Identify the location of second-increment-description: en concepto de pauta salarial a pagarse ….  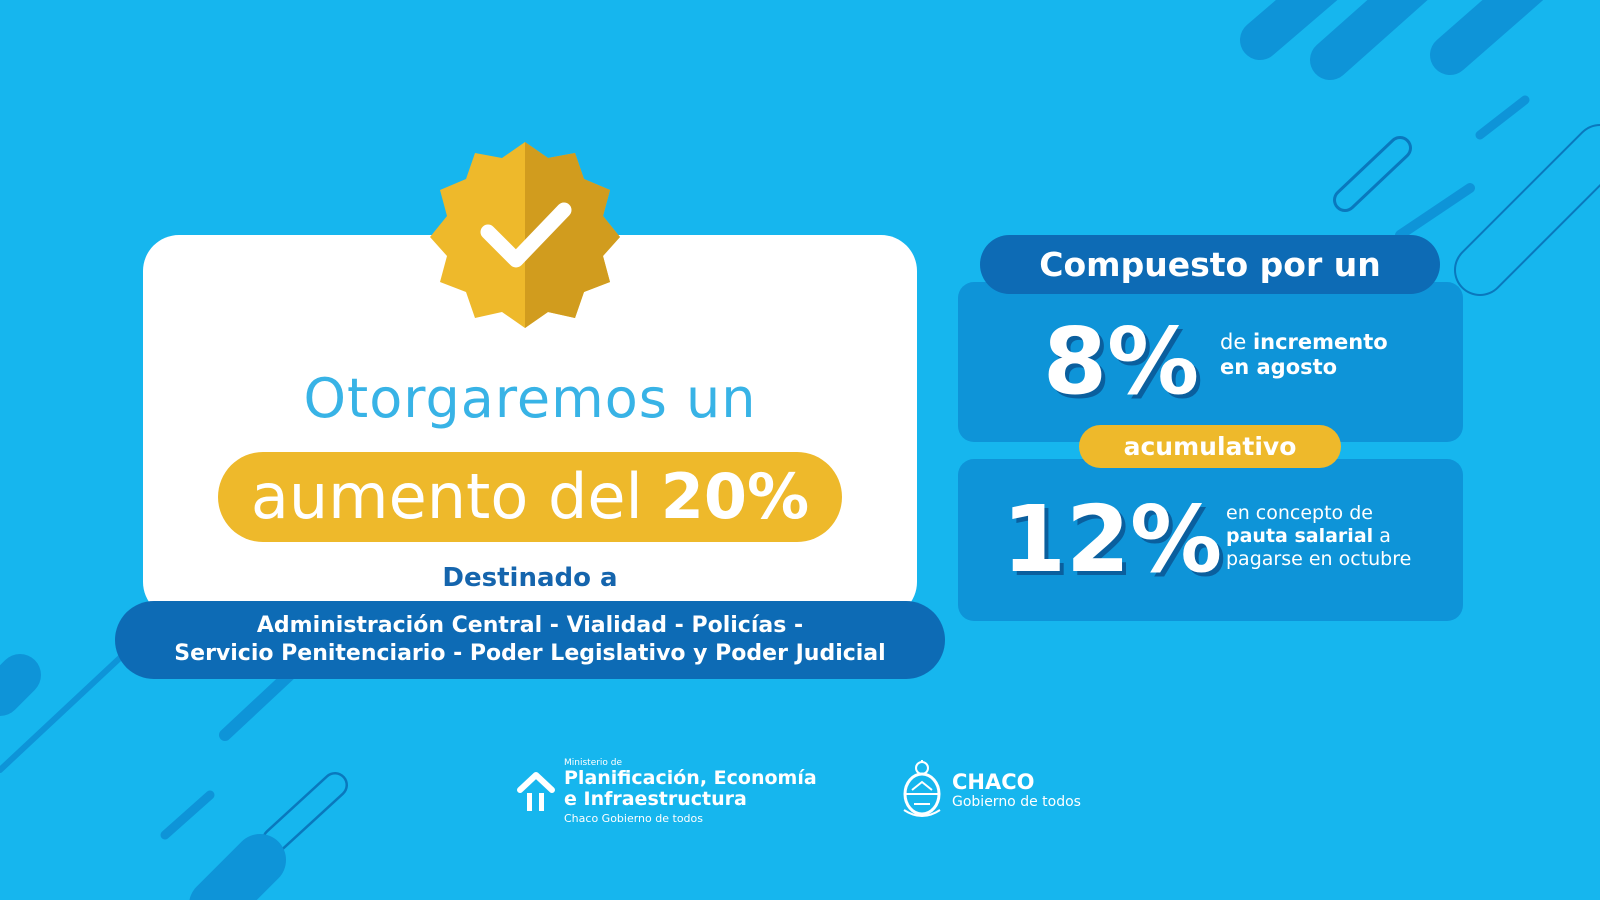
(1318, 536).